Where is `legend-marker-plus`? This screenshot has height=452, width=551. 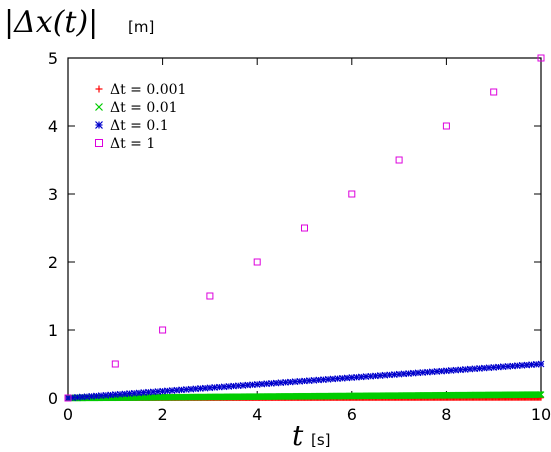 legend-marker-plus is located at coordinates (99, 89).